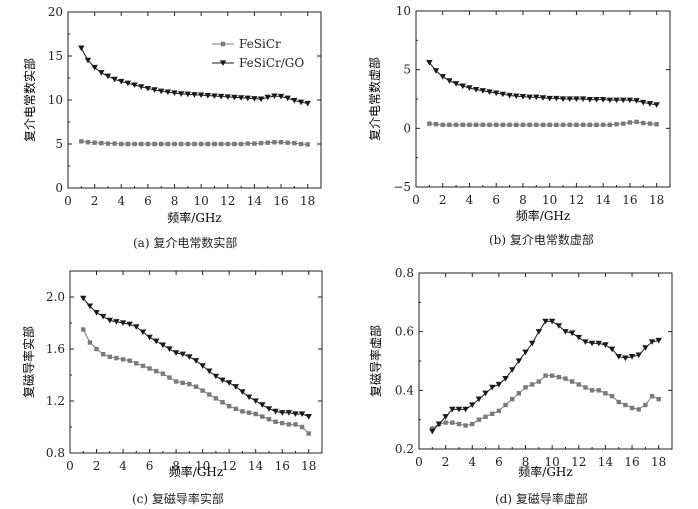 The width and height of the screenshot is (698, 509). I want to click on x-tick-label-a: 4, so click(121, 201).